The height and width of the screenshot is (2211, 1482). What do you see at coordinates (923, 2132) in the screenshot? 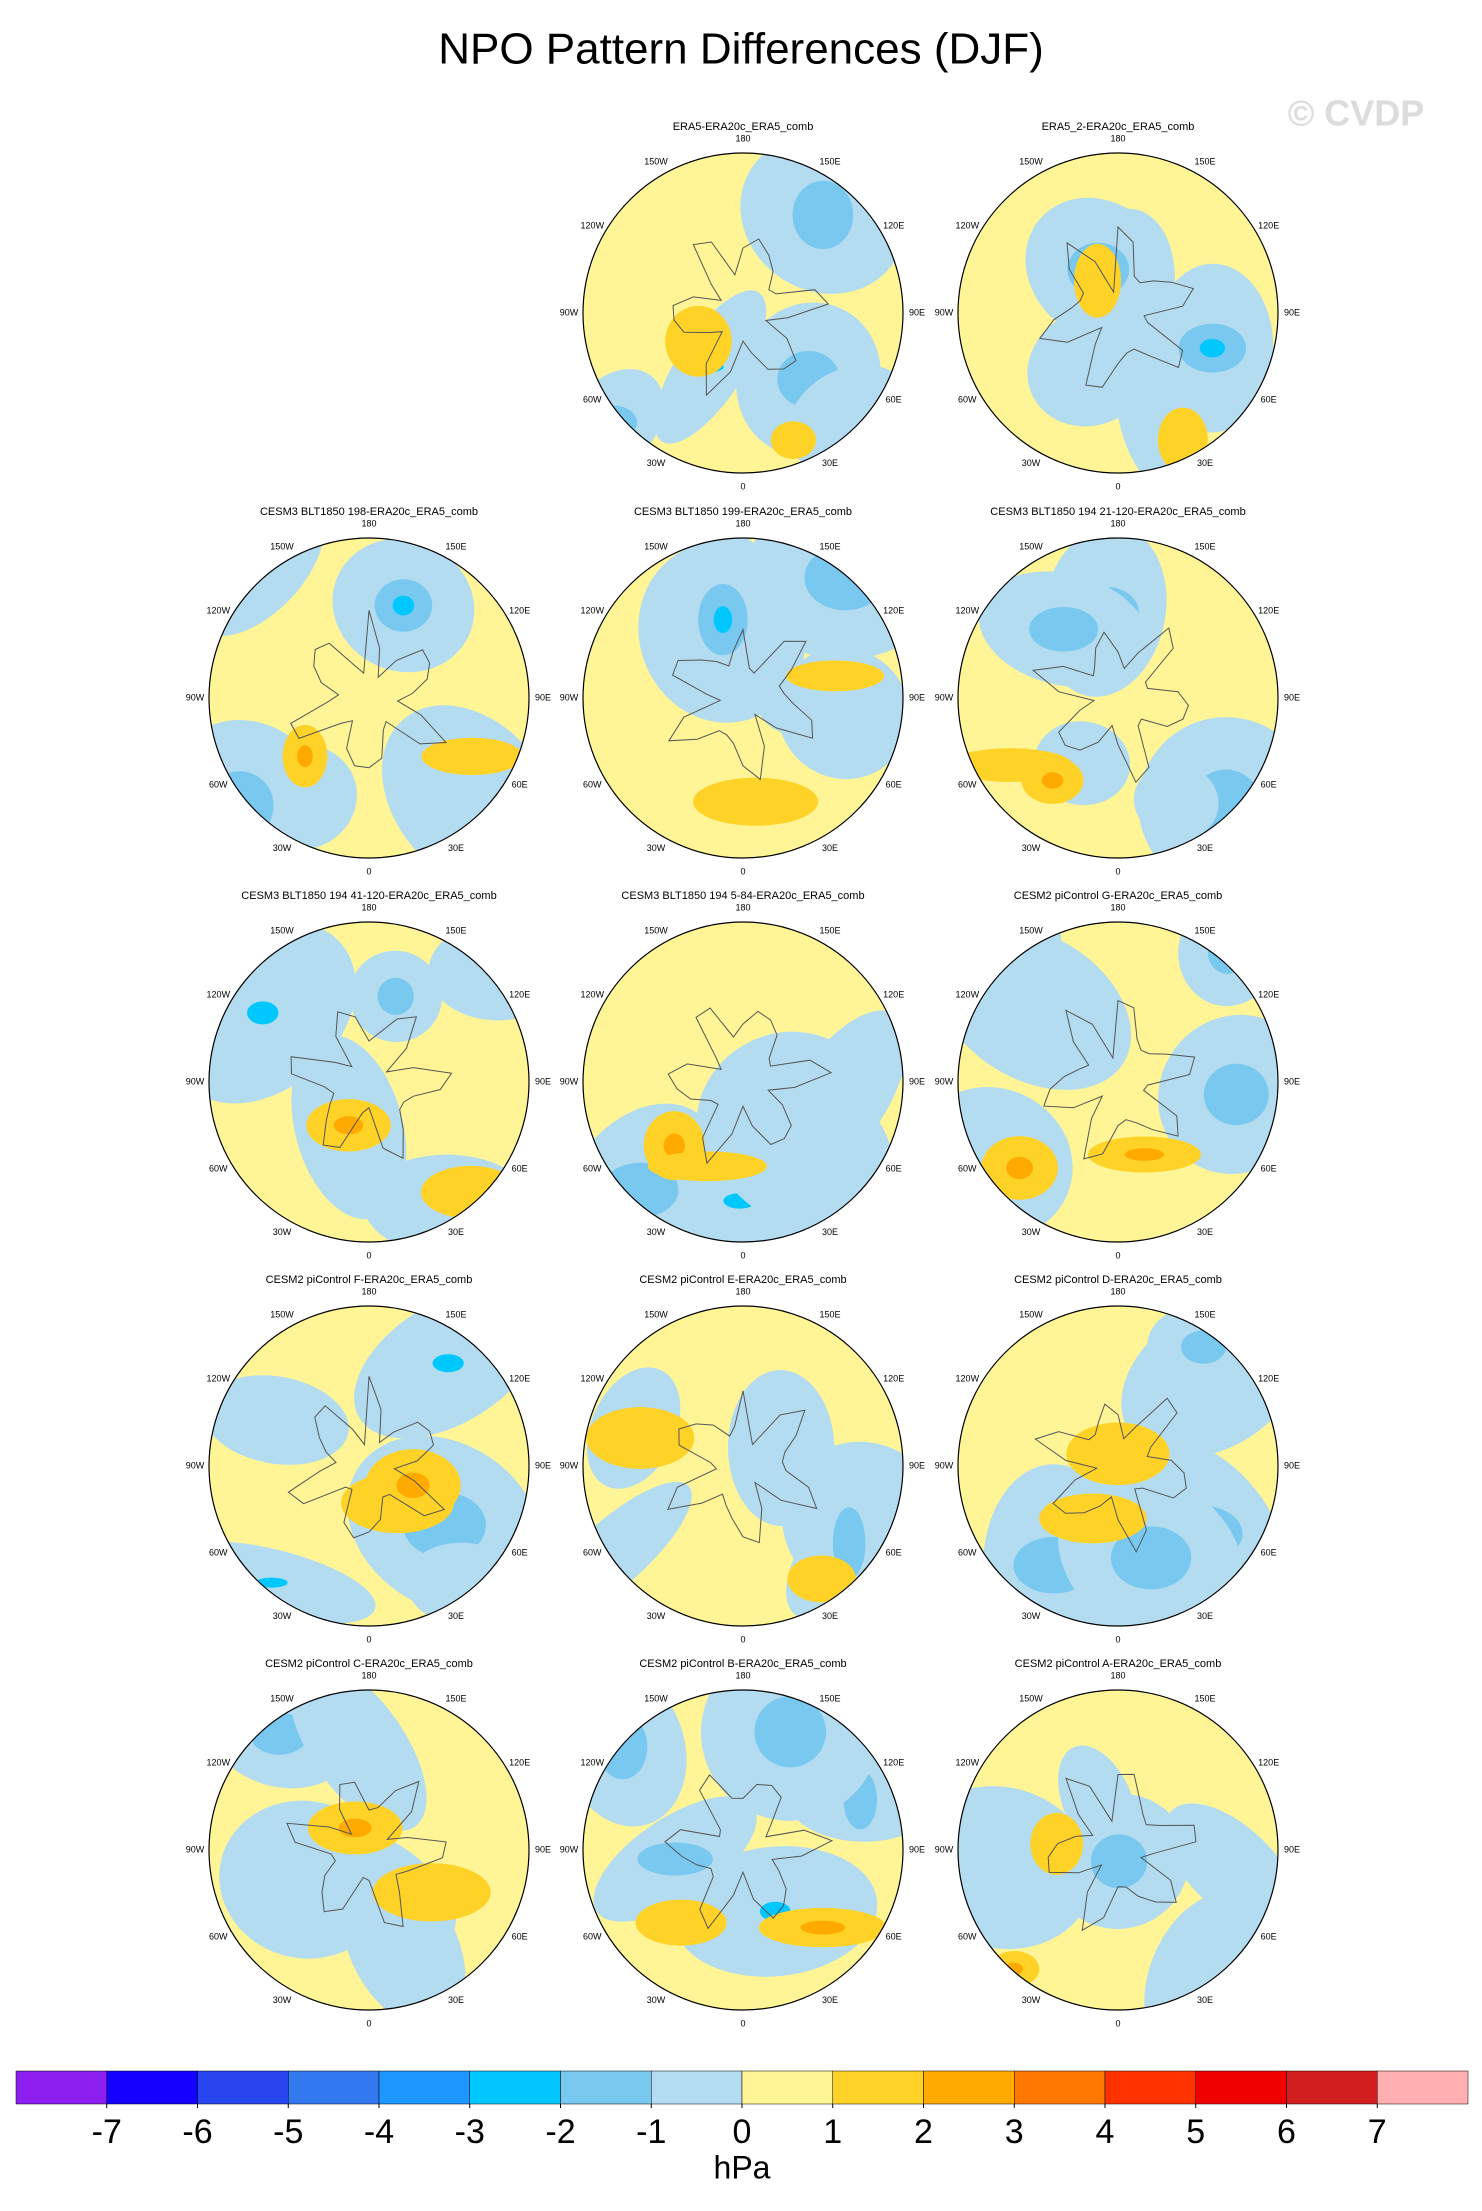
I see `colorbar-tick-label: 2` at bounding box center [923, 2132].